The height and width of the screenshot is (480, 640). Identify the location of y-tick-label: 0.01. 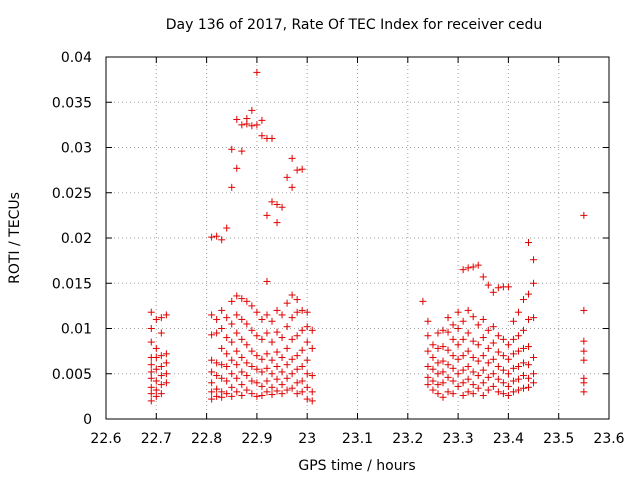
(76, 330).